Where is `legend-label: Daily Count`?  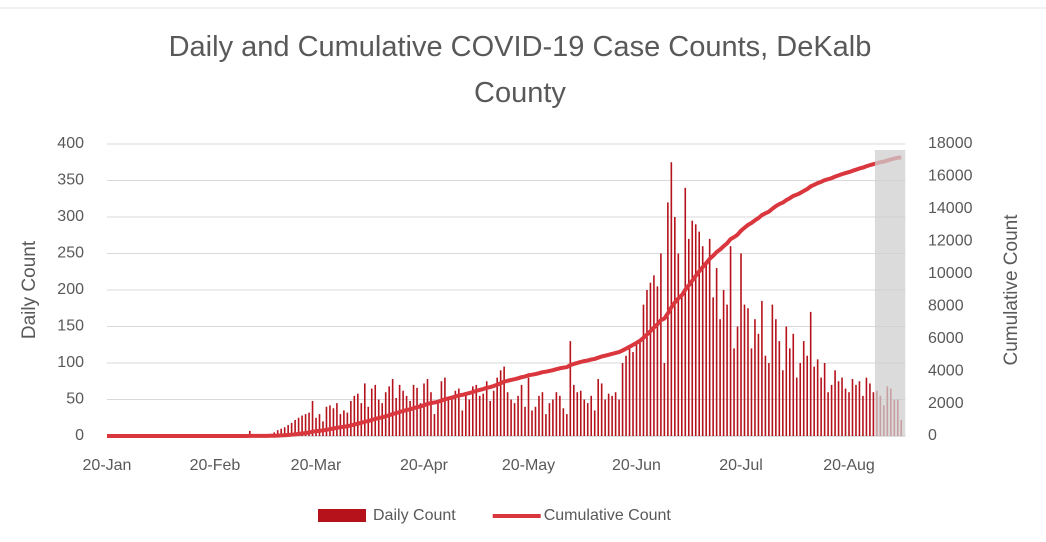 legend-label: Daily Count is located at coordinates (414, 515).